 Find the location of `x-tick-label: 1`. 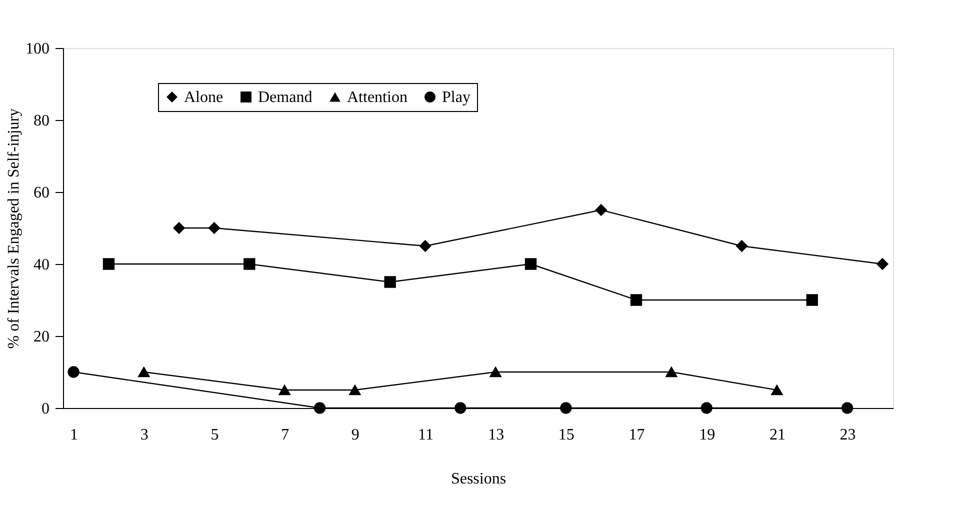

x-tick-label: 1 is located at coordinates (74, 435).